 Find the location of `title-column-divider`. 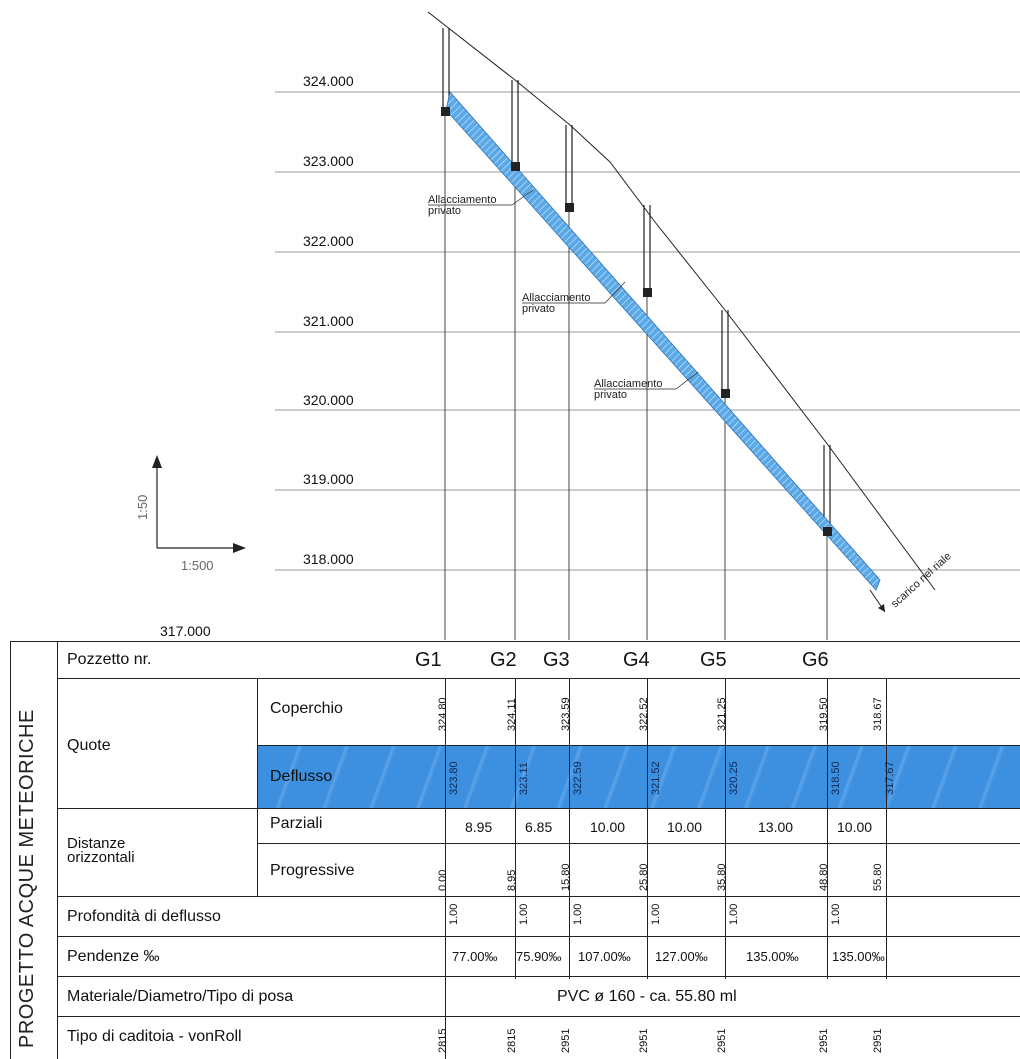

title-column-divider is located at coordinates (57, 850).